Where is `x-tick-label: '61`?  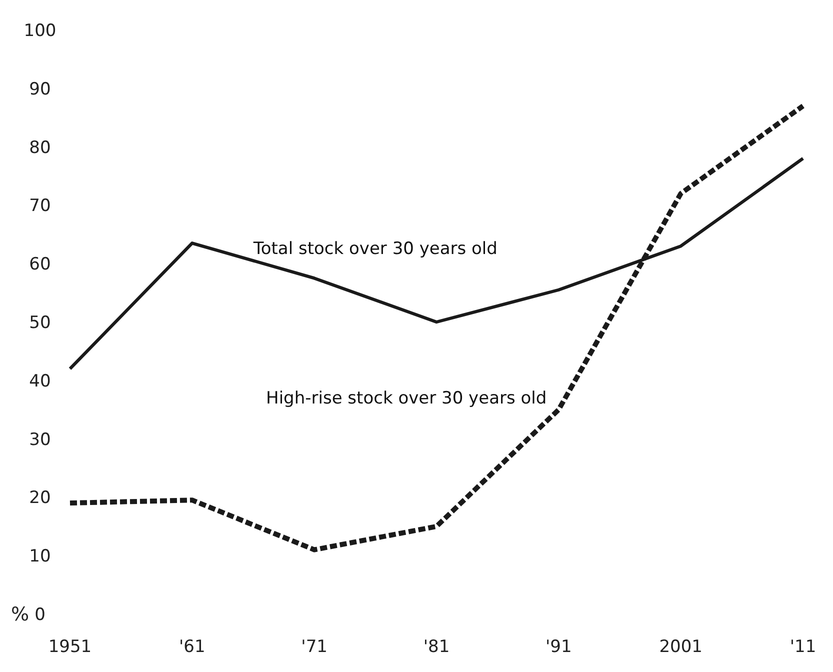
x-tick-label: '61 is located at coordinates (192, 647).